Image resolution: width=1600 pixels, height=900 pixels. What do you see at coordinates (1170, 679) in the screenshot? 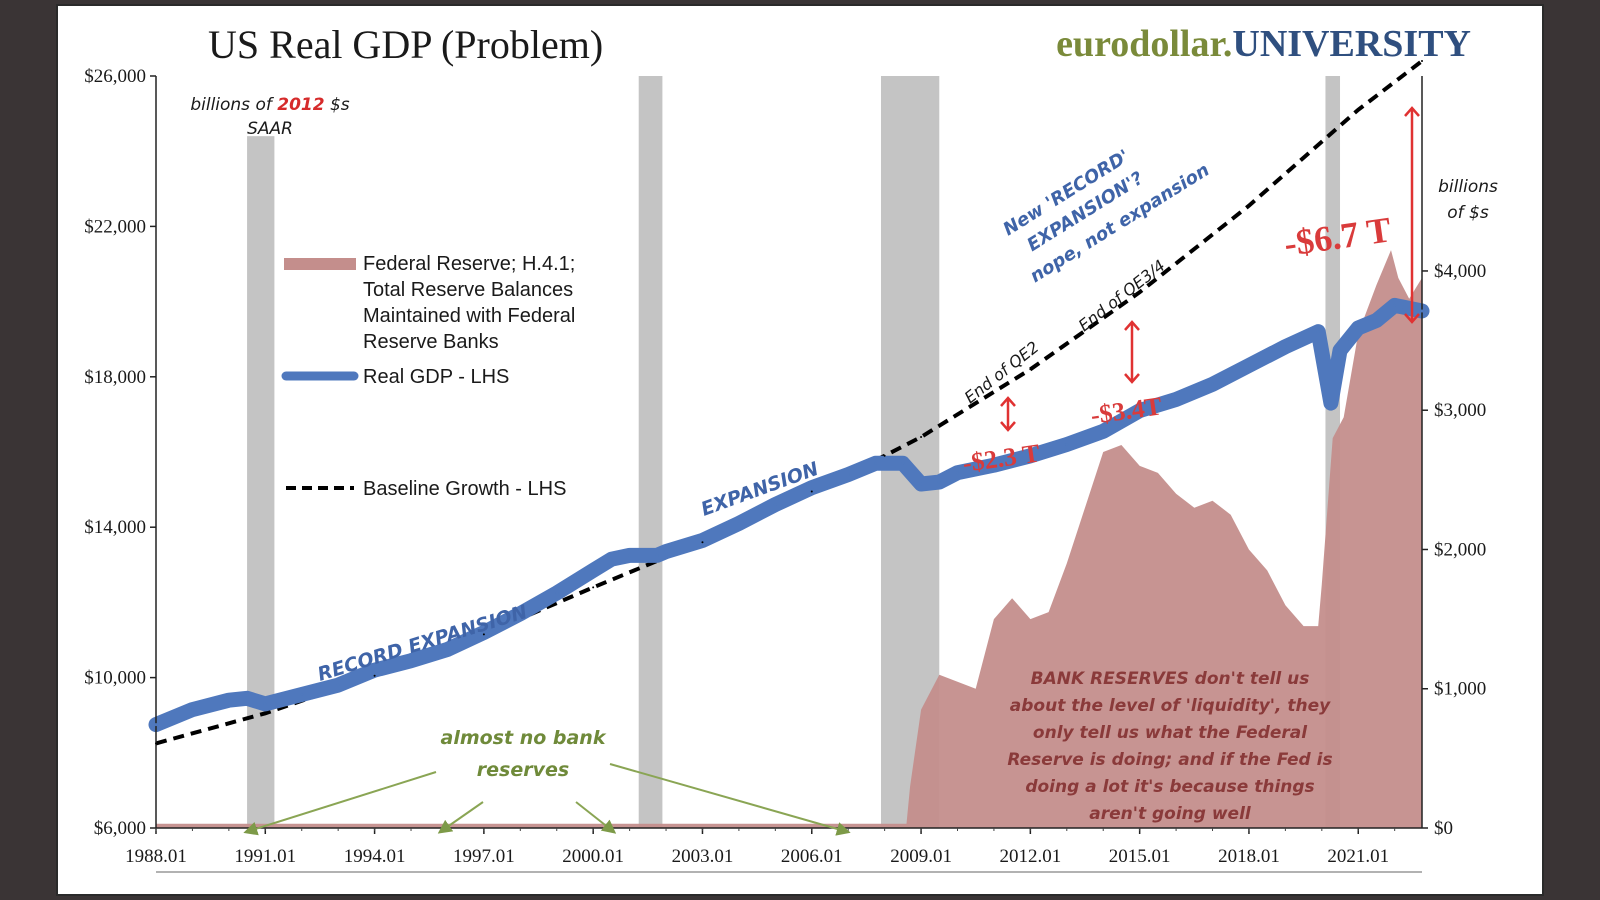
I see `svg-text: BANK RESERVES don't tell us` at bounding box center [1170, 679].